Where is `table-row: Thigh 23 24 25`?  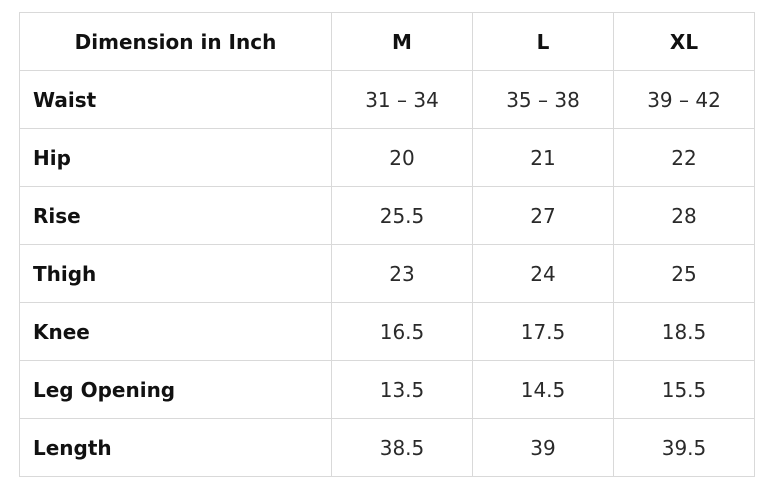 table-row: Thigh 23 24 25 is located at coordinates (387, 273).